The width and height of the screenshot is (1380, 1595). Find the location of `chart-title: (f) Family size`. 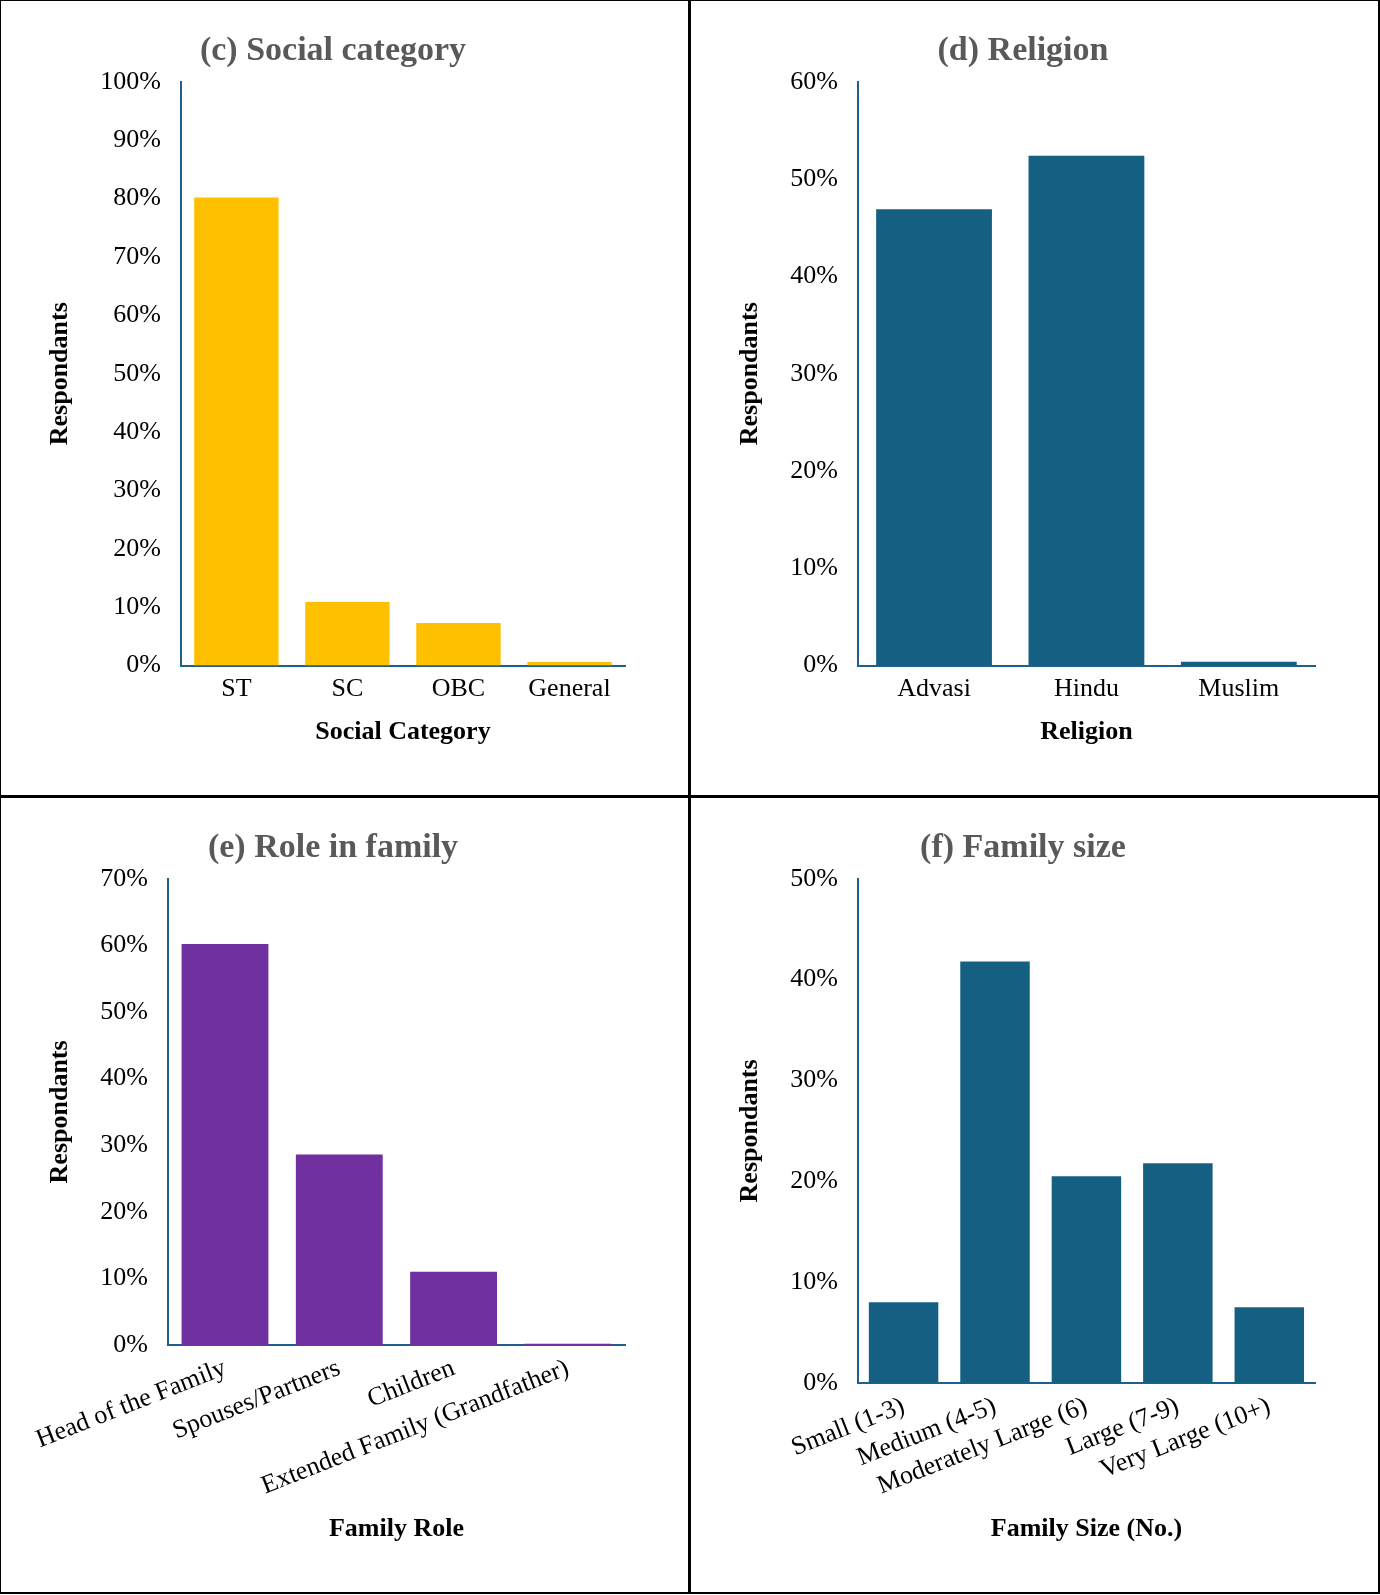

chart-title: (f) Family size is located at coordinates (1023, 846).